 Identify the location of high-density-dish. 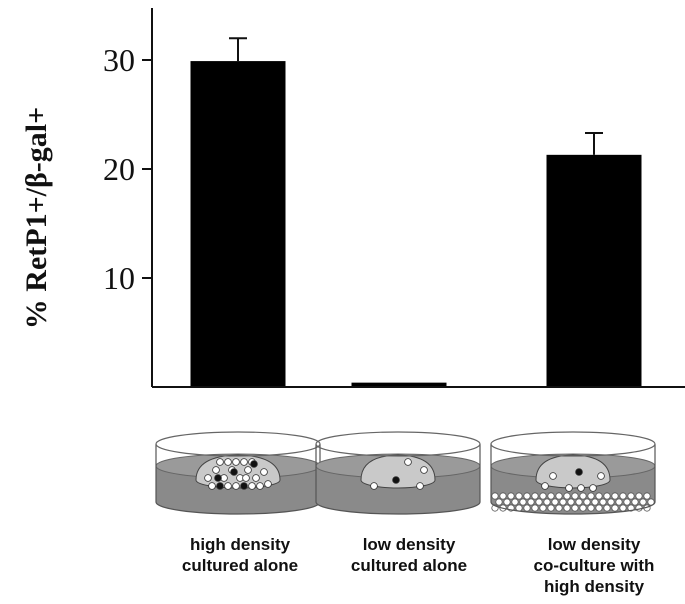
(238, 473).